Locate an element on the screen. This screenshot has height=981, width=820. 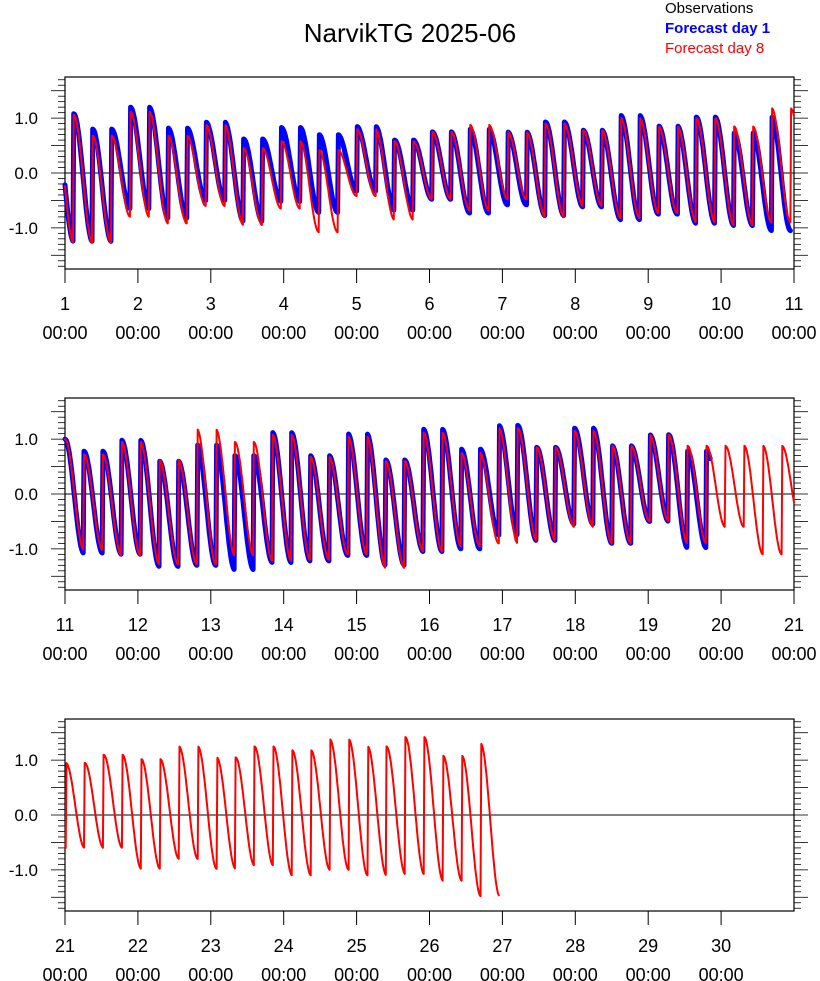
x-tick-label-day: 14 is located at coordinates (284, 625).